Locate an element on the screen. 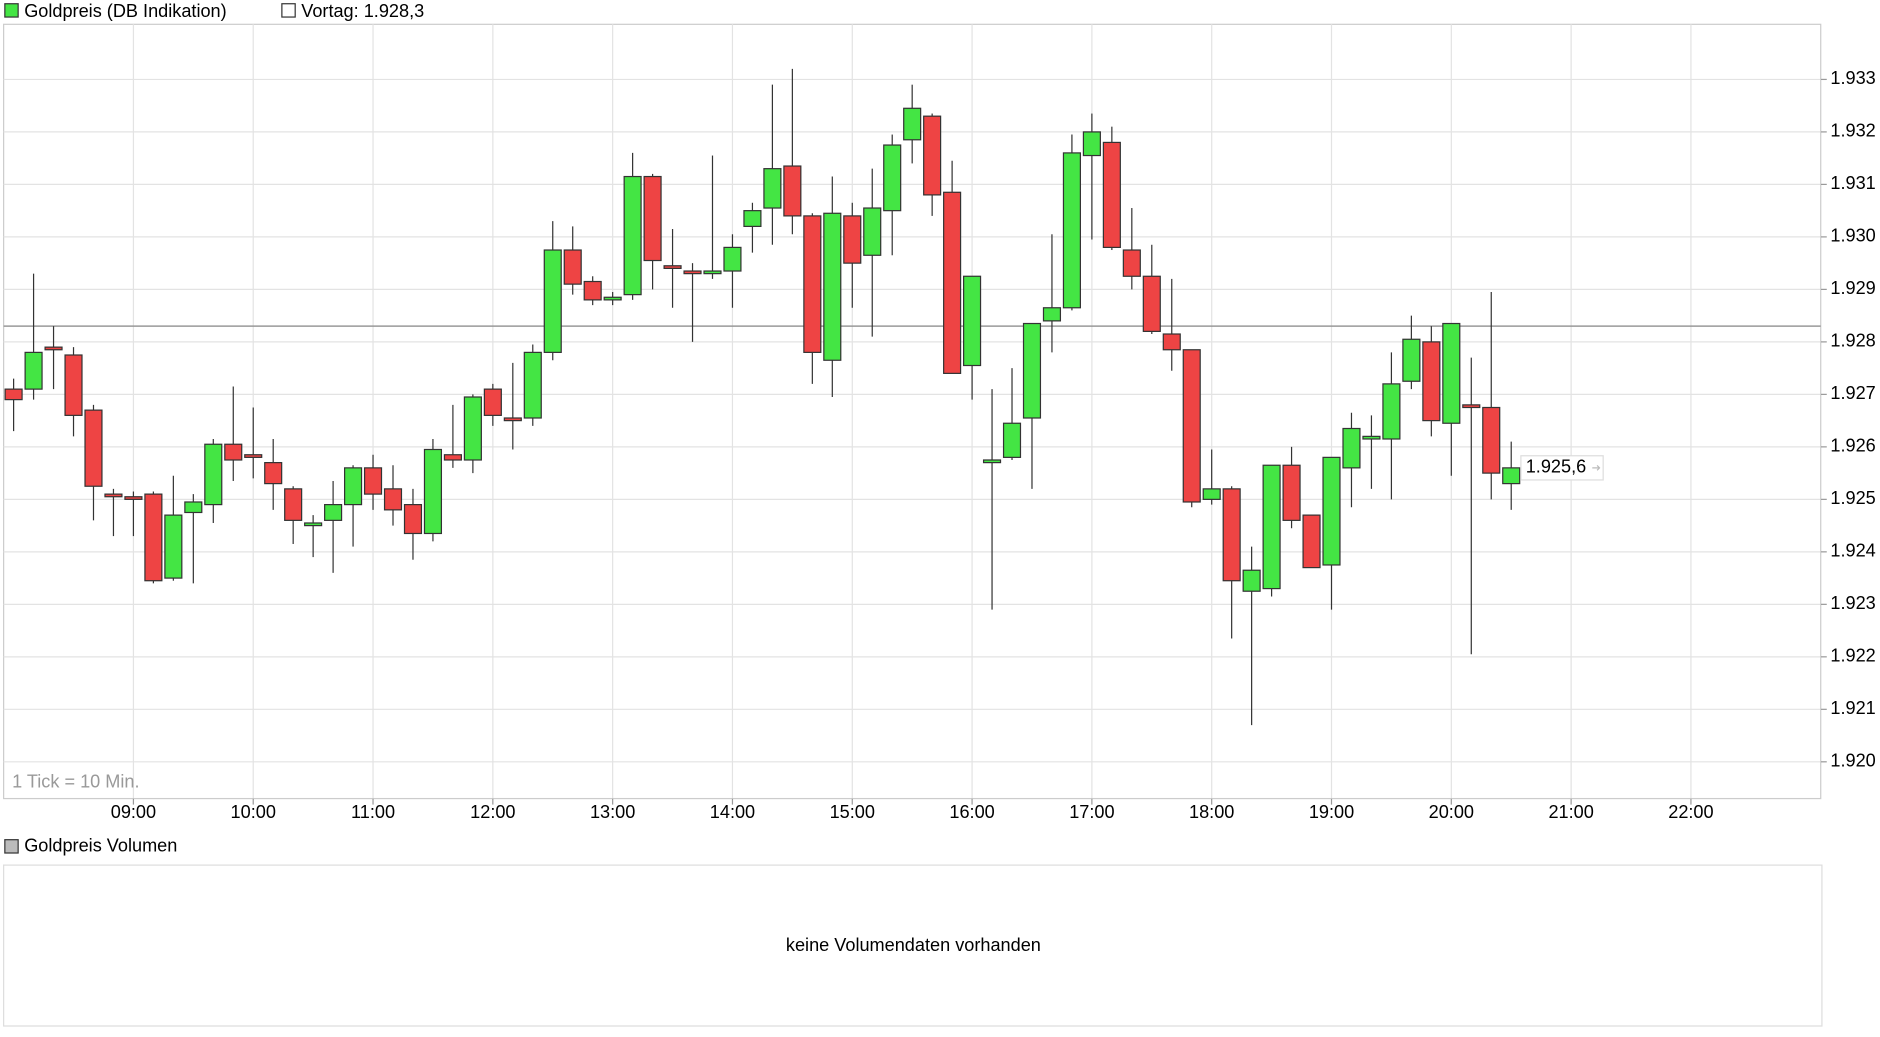 The width and height of the screenshot is (1880, 1037). volume-swatch is located at coordinates (11, 846).